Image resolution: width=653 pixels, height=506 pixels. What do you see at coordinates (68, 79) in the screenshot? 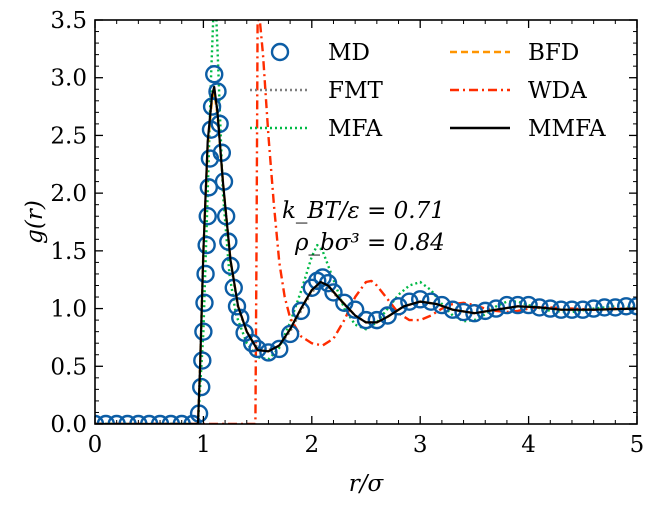
I see `y-tick-label: 3.0` at bounding box center [68, 79].